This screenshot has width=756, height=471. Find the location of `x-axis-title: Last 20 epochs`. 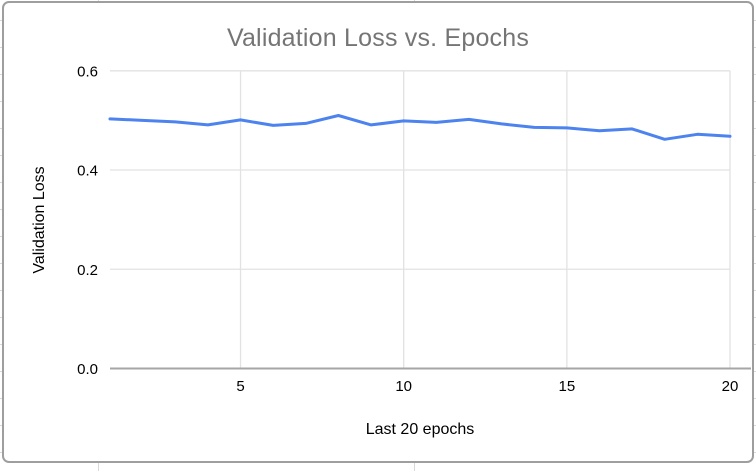

x-axis-title: Last 20 epochs is located at coordinates (420, 429).